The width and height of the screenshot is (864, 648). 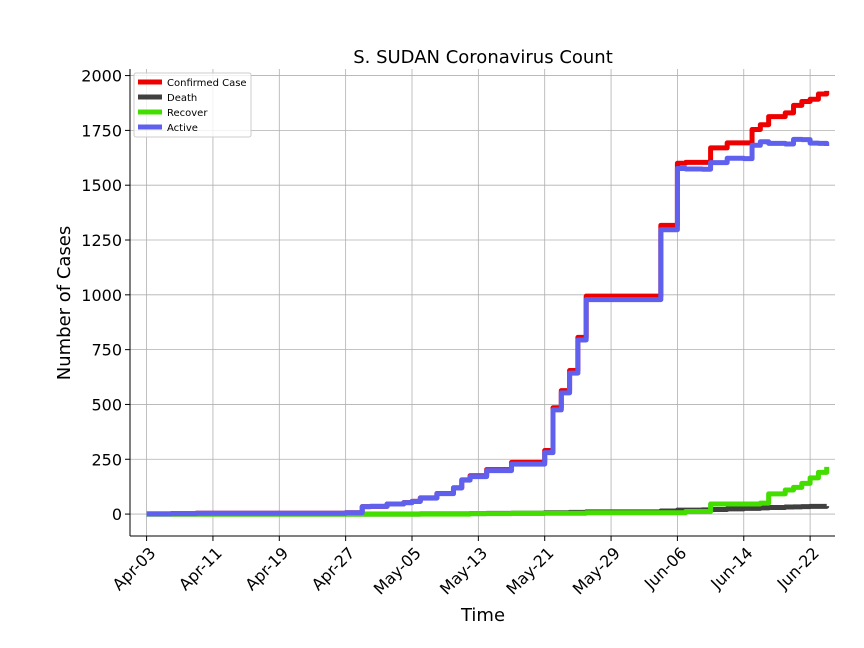 I want to click on x-tick-label: May-05, so click(x=397, y=570).